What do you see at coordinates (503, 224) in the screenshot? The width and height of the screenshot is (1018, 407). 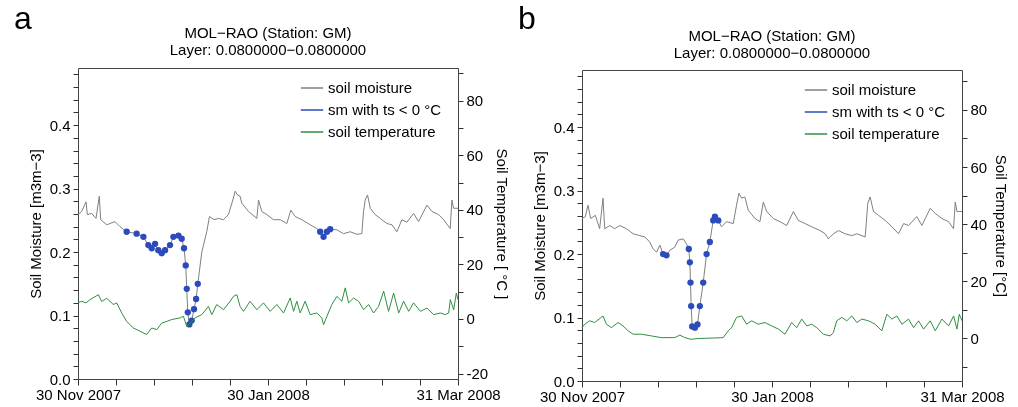 I see `y2-axis-title: Soil Temperature [ °C ]` at bounding box center [503, 224].